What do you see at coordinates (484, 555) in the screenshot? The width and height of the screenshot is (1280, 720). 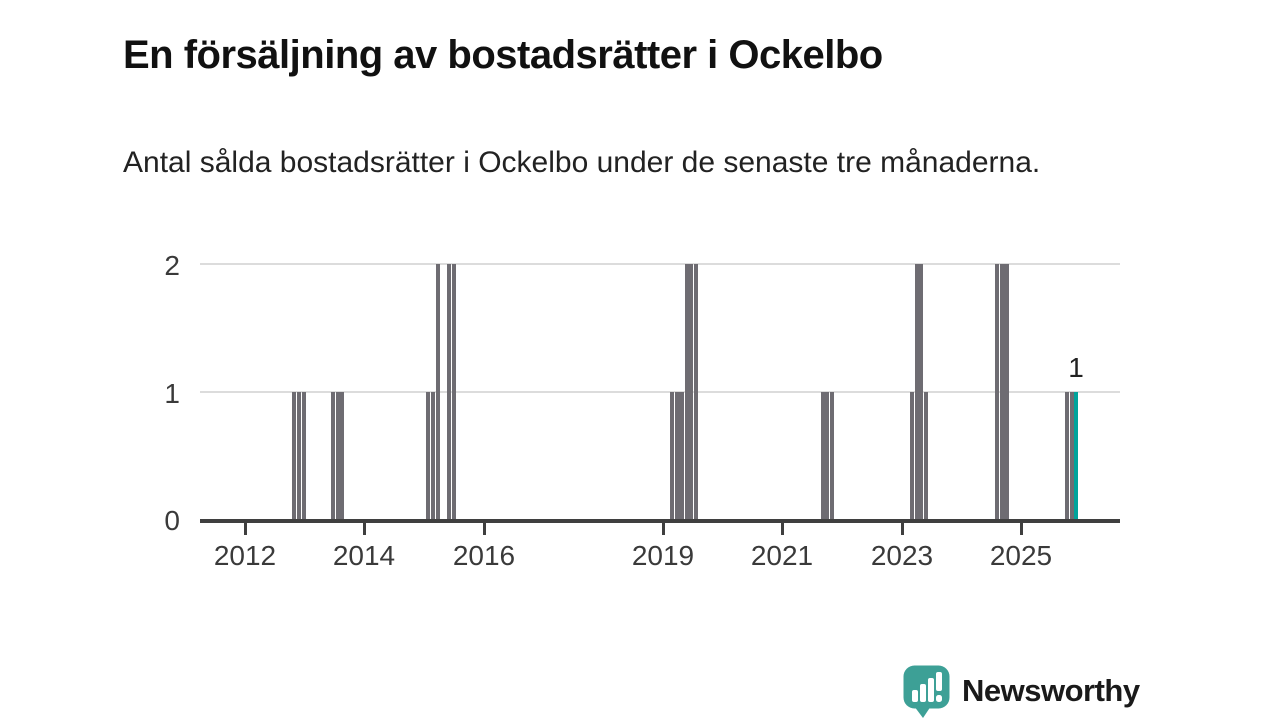 I see `x-axis-tick-label: 2016` at bounding box center [484, 555].